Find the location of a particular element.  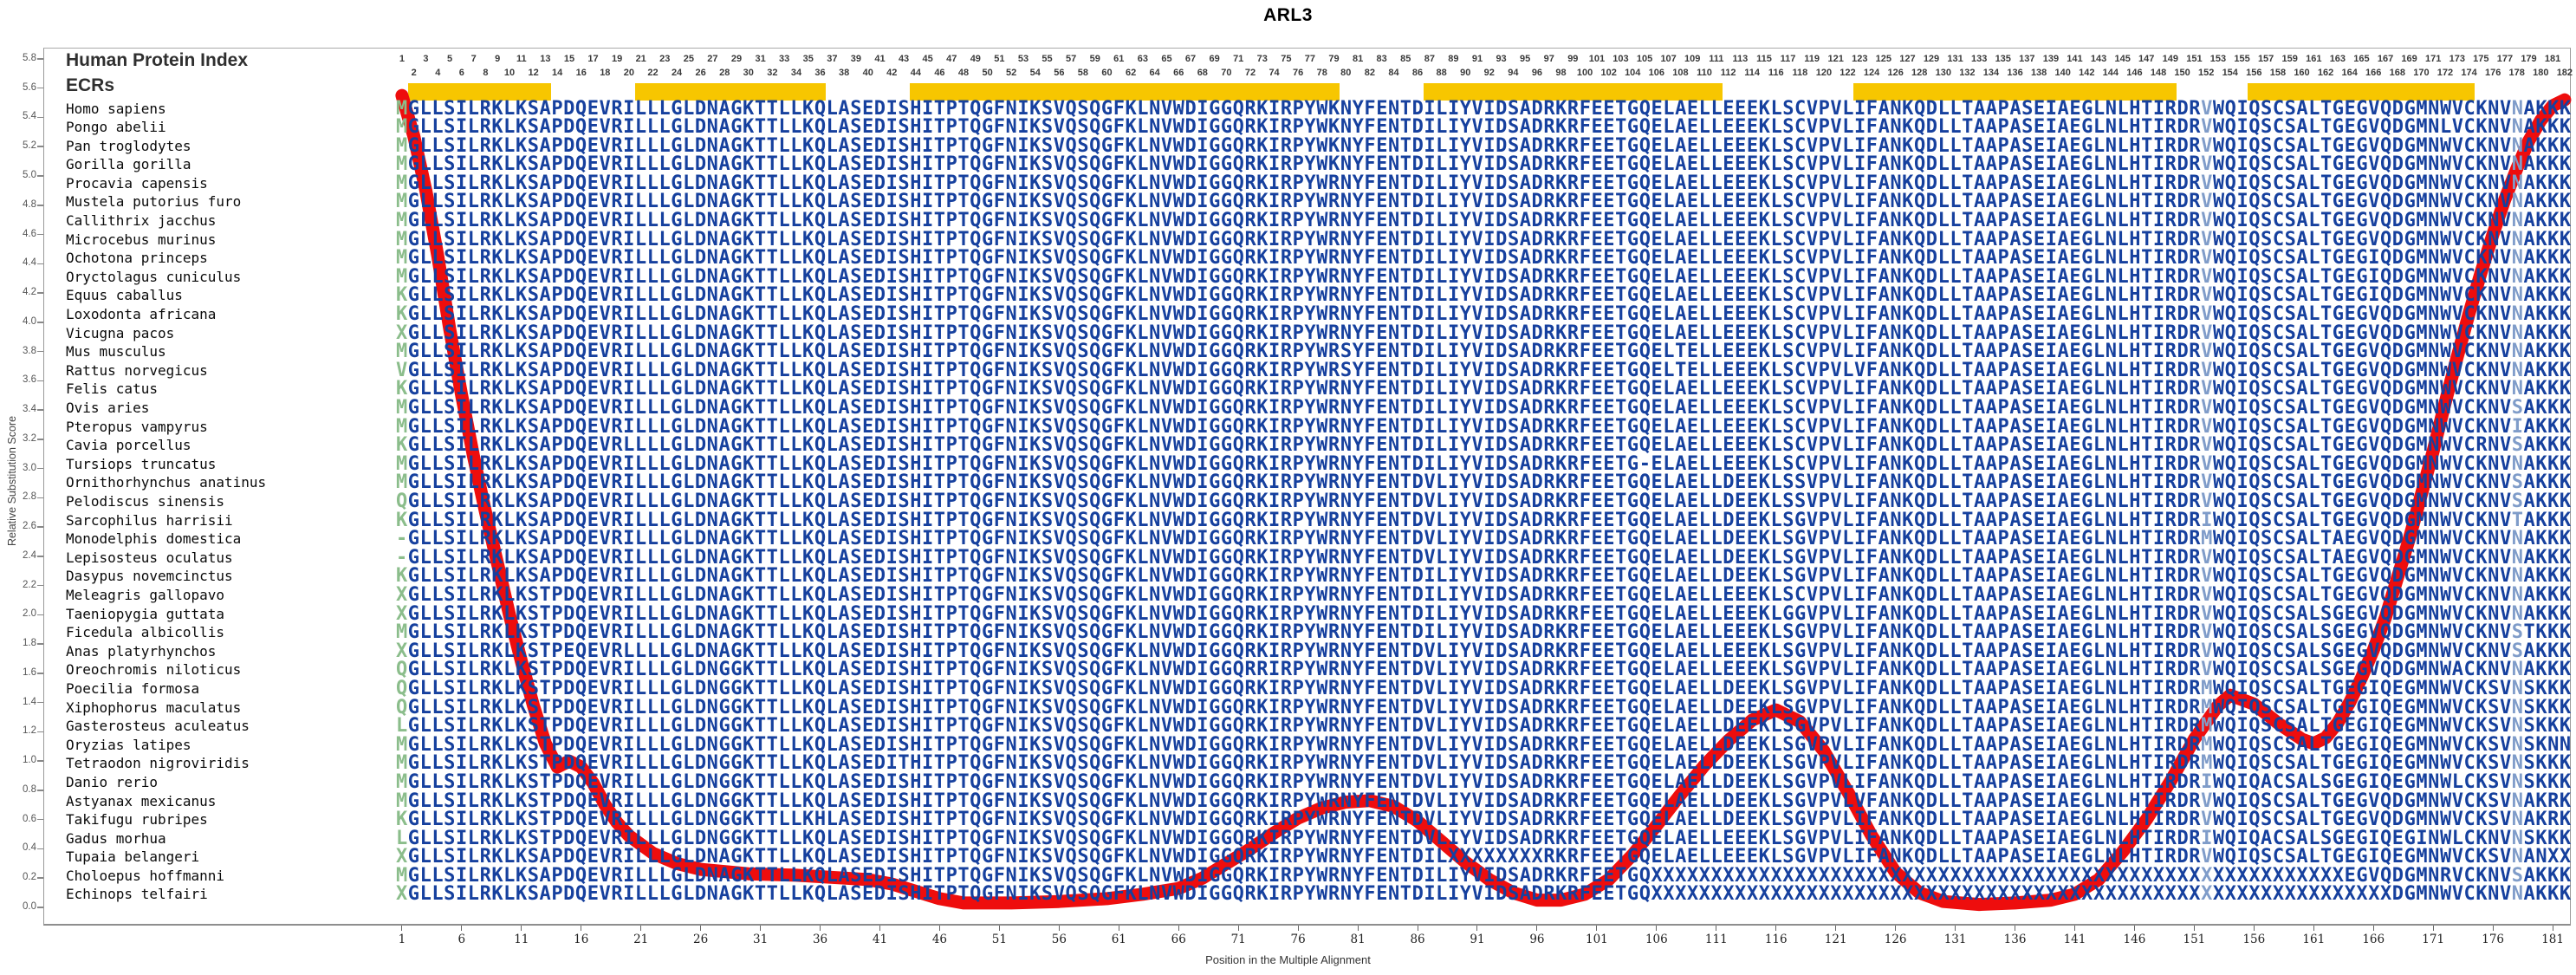

species-name: Takifugu rubripes is located at coordinates (137, 820).